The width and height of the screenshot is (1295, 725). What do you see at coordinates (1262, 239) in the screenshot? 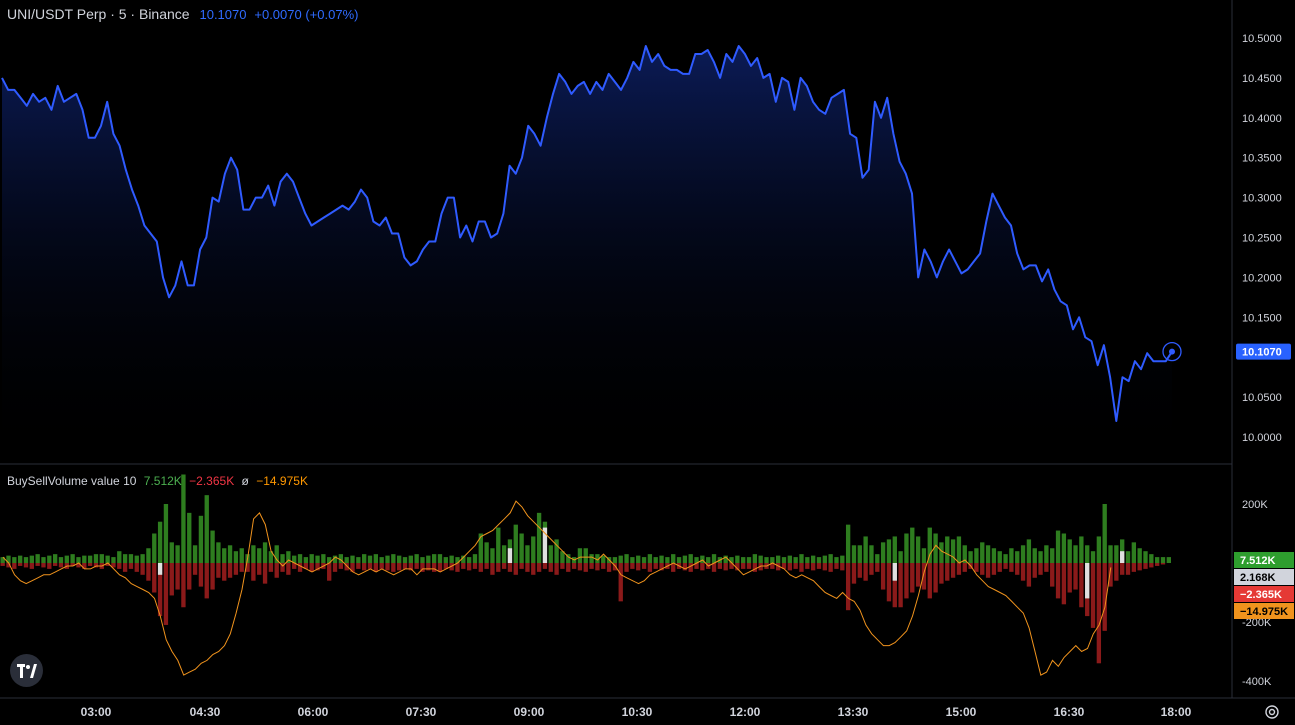
I see `price-tick-label: 10.2500` at bounding box center [1262, 239].